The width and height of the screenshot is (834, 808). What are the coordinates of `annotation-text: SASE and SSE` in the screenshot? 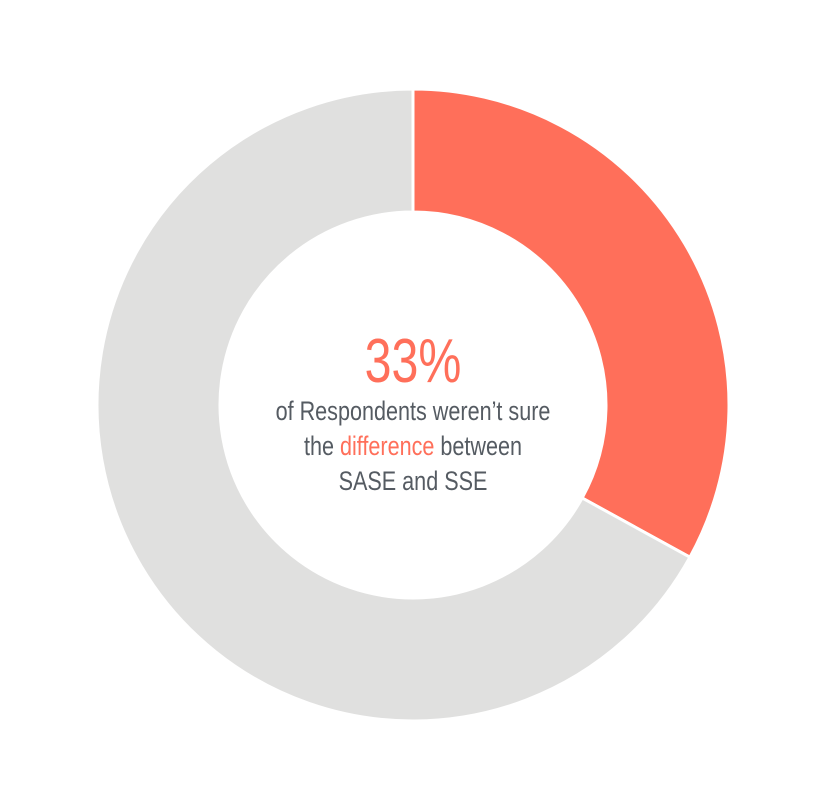 It's located at (413, 482).